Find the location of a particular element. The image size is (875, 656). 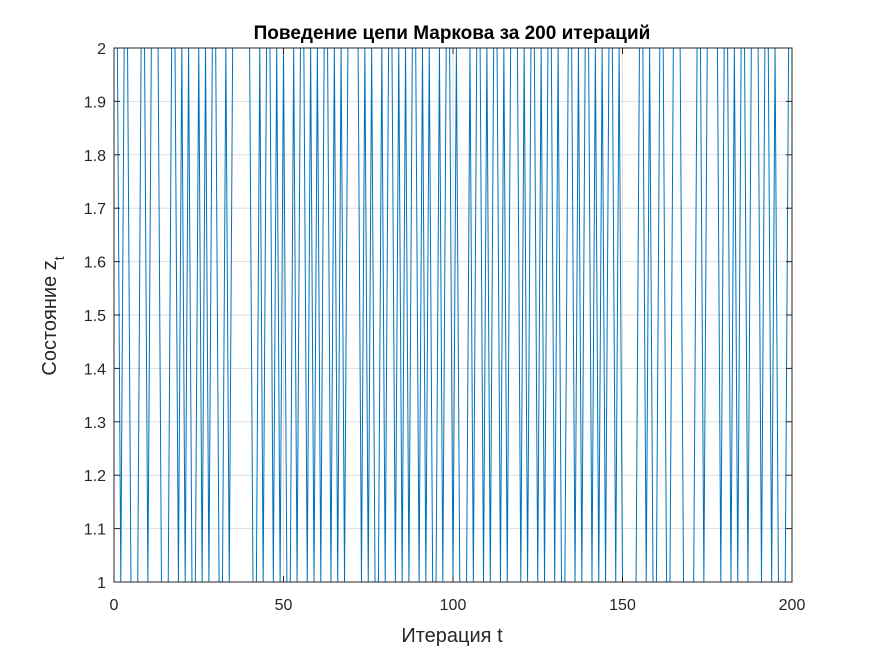

y-tick-label: 1.3 is located at coordinates (95, 423).